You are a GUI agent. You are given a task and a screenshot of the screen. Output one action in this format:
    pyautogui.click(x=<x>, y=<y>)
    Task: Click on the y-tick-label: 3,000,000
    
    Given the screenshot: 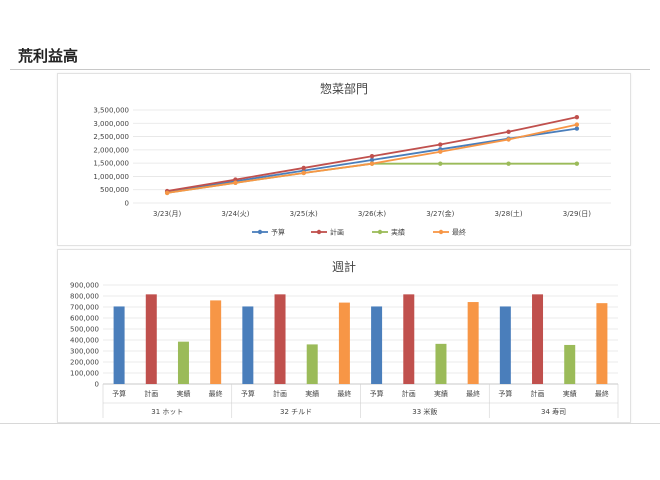 What is the action you would take?
    pyautogui.click(x=111, y=124)
    